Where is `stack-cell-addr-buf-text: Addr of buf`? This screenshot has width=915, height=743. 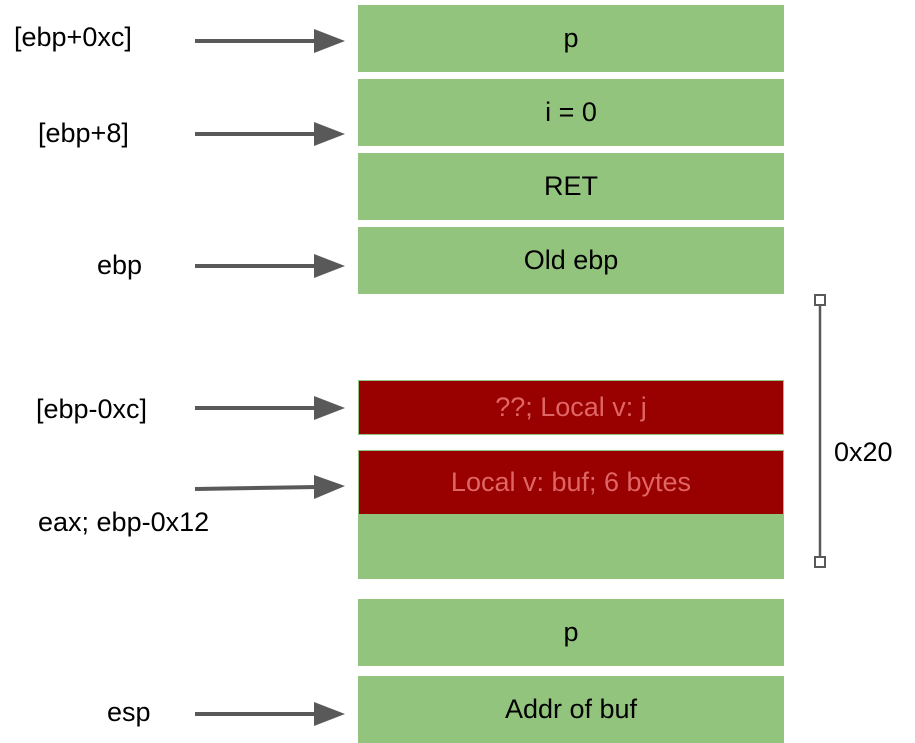
stack-cell-addr-buf-text: Addr of buf is located at coordinates (571, 709).